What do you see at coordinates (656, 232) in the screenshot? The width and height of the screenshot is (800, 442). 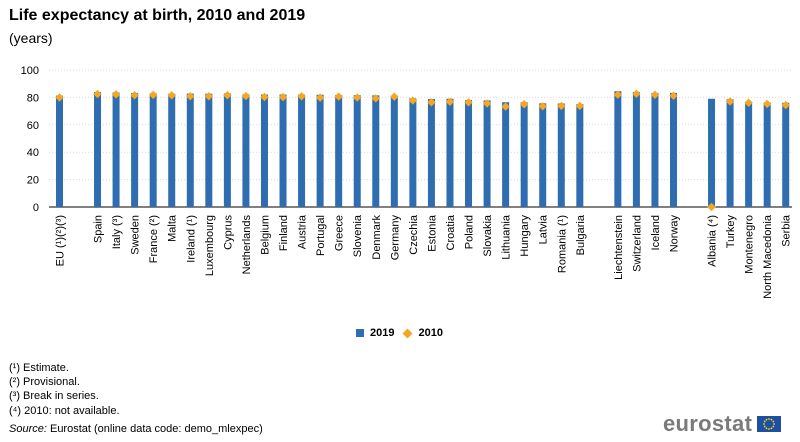 I see `x-category-label: Iceland` at bounding box center [656, 232].